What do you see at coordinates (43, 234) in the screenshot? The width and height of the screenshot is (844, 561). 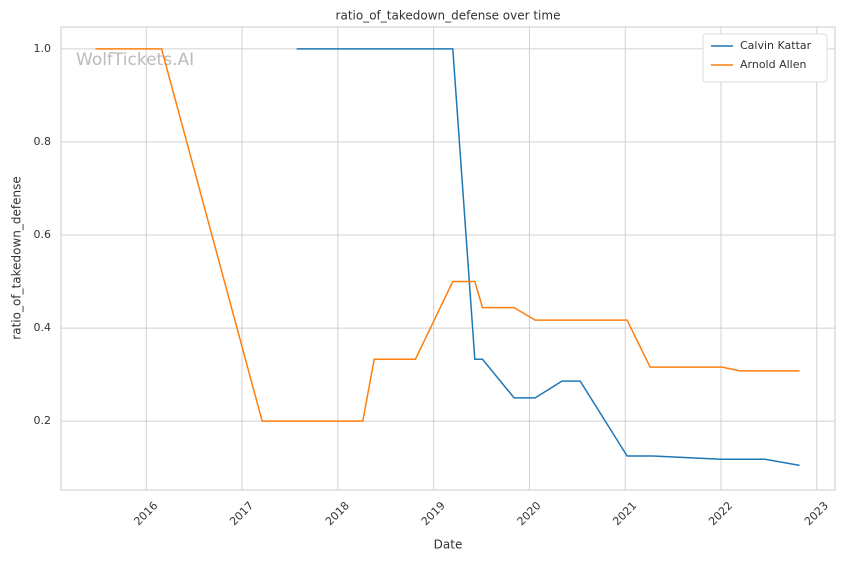 I see `y-tick-label: 0.6` at bounding box center [43, 234].